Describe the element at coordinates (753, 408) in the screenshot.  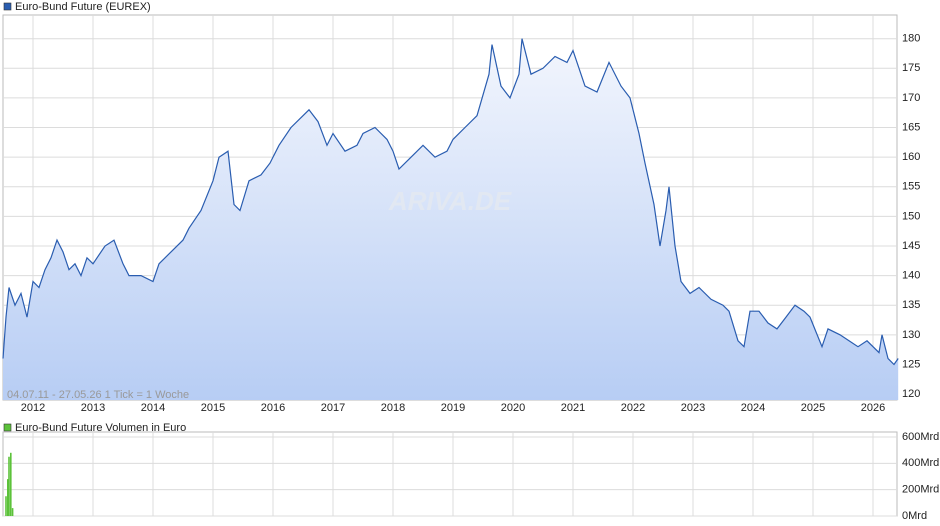
I see `x-tick-label: 2024` at that location.